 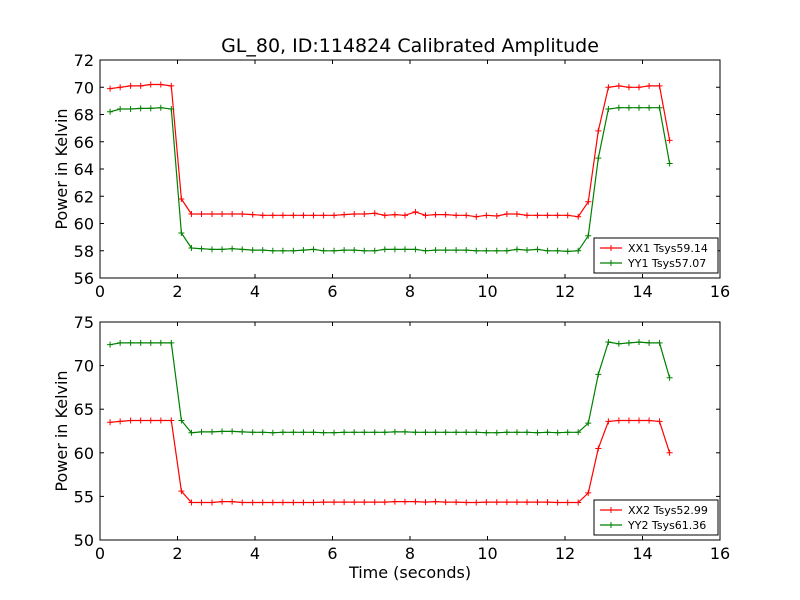 What do you see at coordinates (611, 248) in the screenshot?
I see `legend-marker` at bounding box center [611, 248].